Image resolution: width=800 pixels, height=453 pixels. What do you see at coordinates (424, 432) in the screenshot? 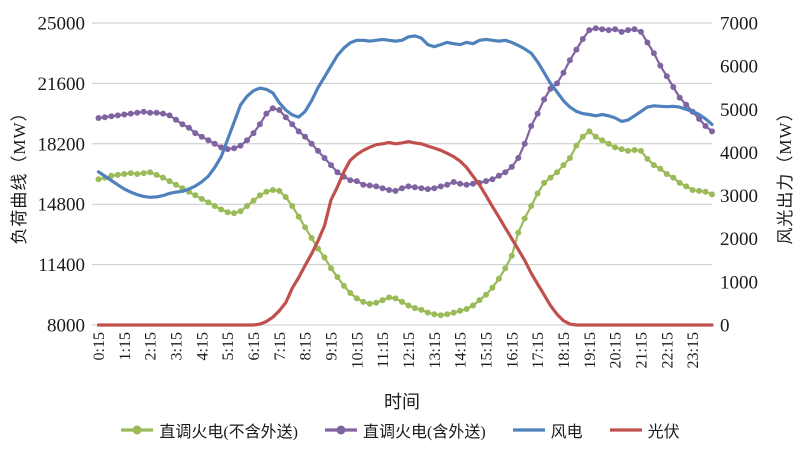
I see `legend-label-thermal-incl-export: 直调火电(含外送)` at bounding box center [424, 432].